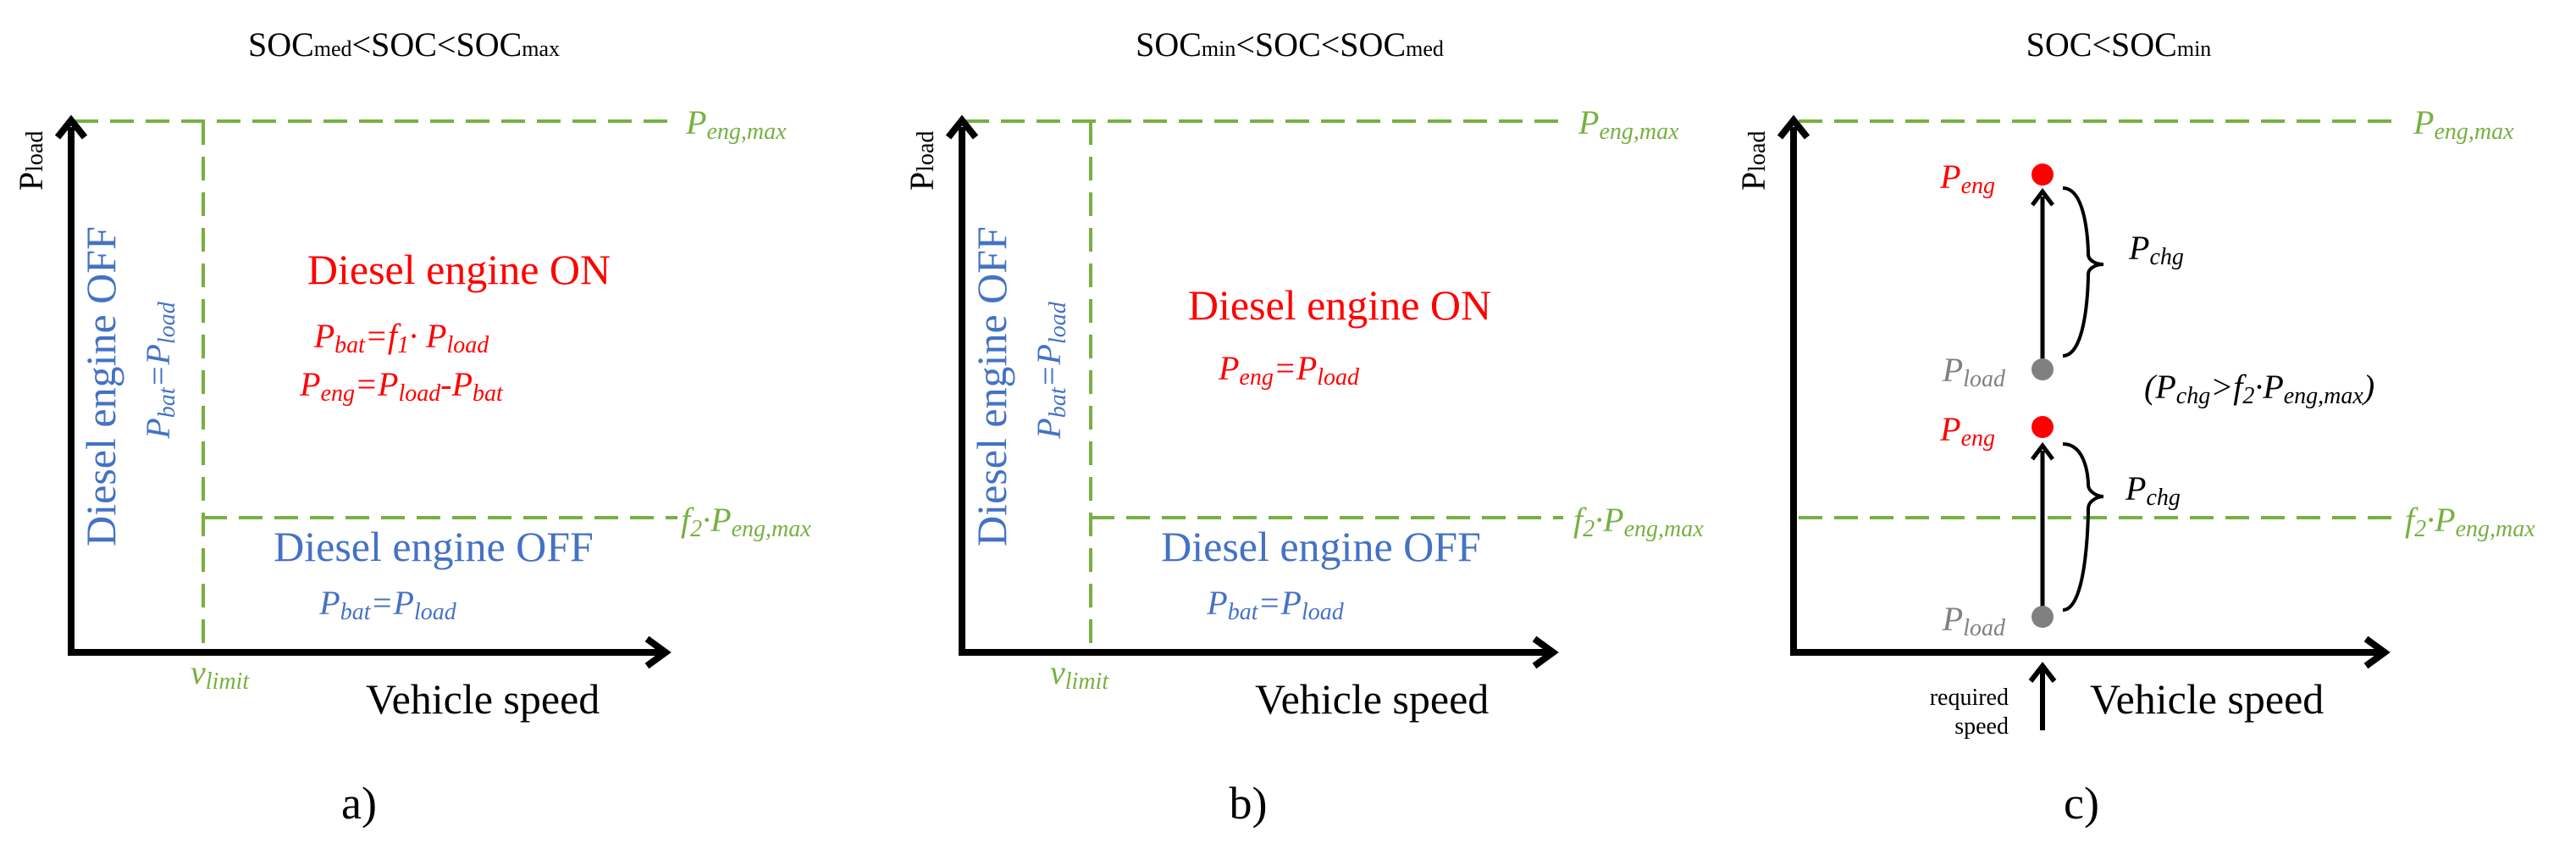 The width and height of the screenshot is (2576, 843). What do you see at coordinates (2081, 803) in the screenshot?
I see `panel-c-label: c)` at bounding box center [2081, 803].